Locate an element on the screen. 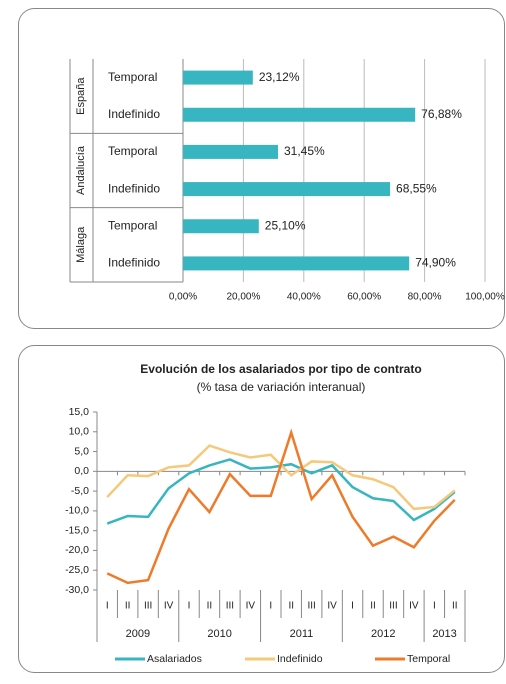 This screenshot has width=506, height=684. y-tick-label: -15,0 is located at coordinates (77, 530).